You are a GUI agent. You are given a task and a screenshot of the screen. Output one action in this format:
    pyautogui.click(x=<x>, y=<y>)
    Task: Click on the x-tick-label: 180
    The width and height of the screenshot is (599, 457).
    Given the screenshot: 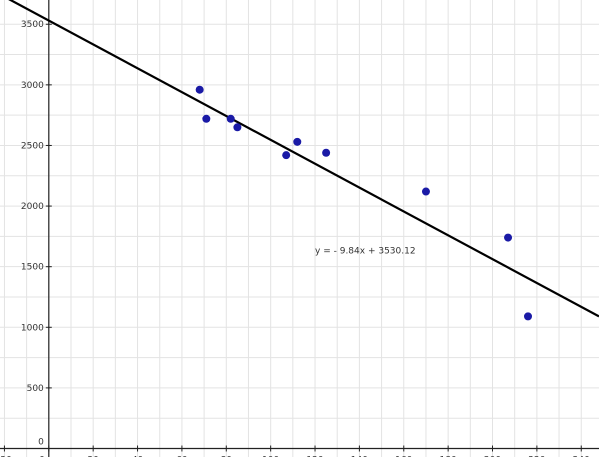 What is the action you would take?
    pyautogui.click(x=448, y=456)
    